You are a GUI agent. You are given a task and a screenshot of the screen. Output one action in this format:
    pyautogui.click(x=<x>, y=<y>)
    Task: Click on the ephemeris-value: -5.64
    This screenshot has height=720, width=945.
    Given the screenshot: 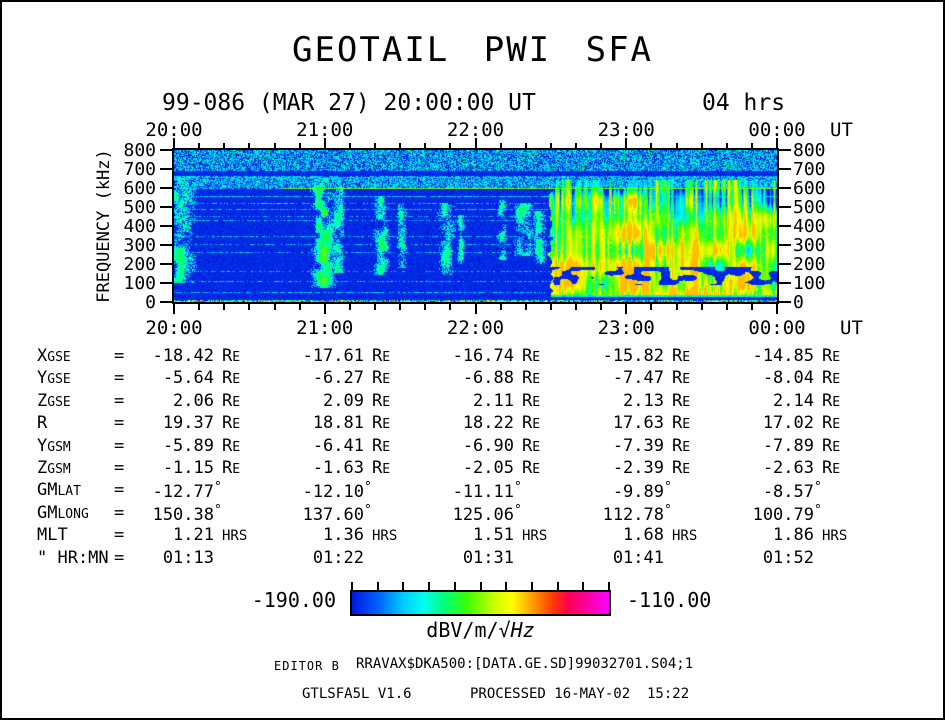 What is the action you would take?
    pyautogui.click(x=188, y=378)
    